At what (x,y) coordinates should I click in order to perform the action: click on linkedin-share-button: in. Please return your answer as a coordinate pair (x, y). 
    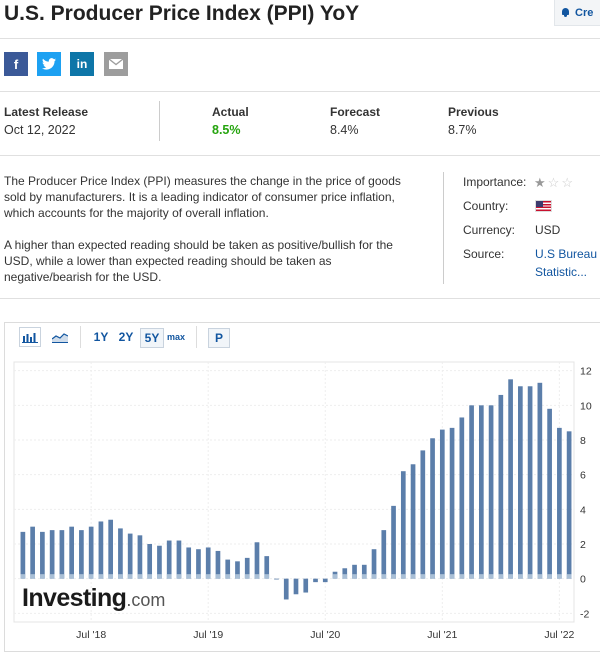
    Looking at the image, I should click on (82, 64).